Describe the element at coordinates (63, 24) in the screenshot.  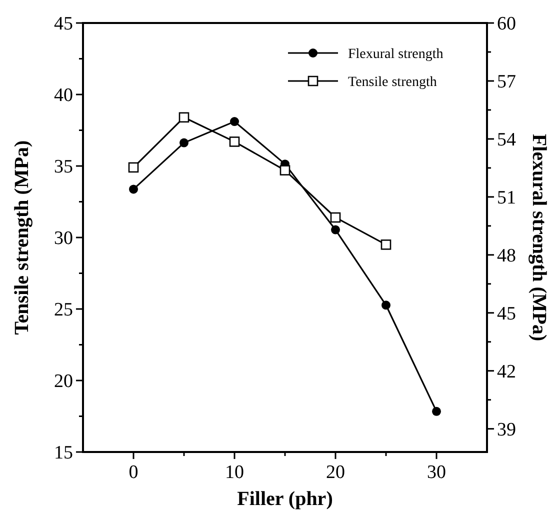
I see `y-tick-label: 45` at that location.